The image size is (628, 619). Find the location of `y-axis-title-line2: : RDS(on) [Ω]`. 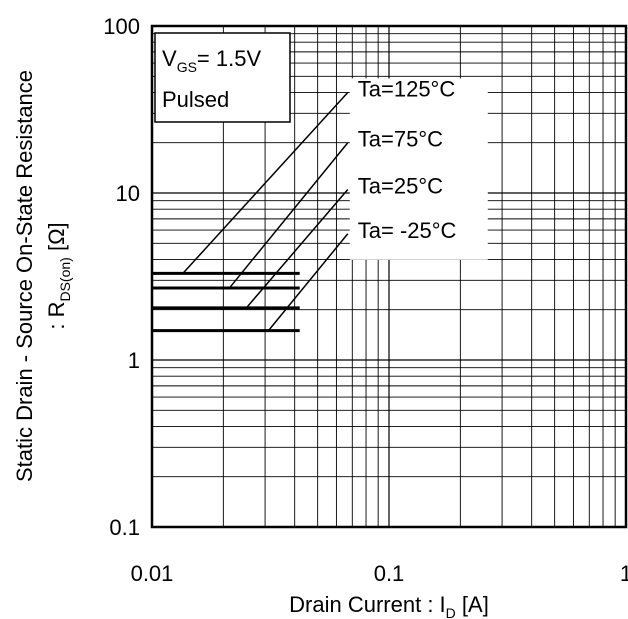

y-axis-title-line2: : RDS(on) [Ω] is located at coordinates (58, 275).